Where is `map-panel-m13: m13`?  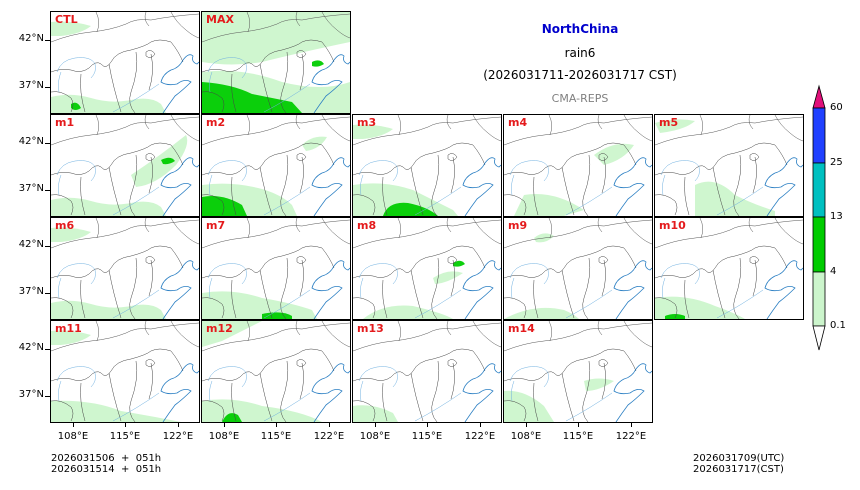 map-panel-m13: m13 is located at coordinates (427, 371).